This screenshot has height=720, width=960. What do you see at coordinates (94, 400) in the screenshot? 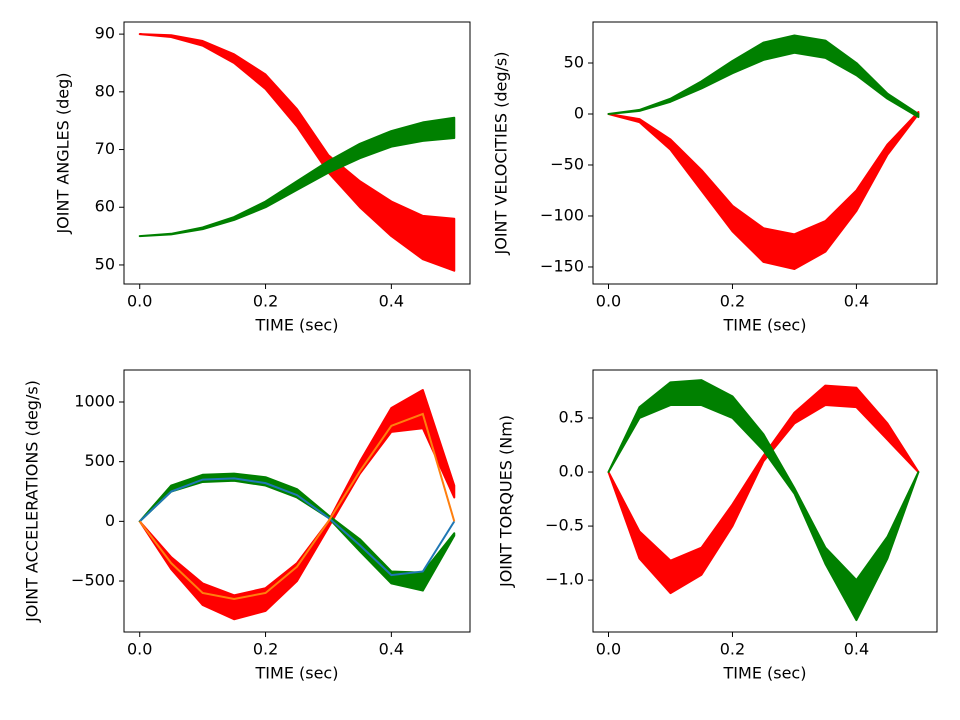
I see `y-tick-label: 1000` at bounding box center [94, 400].